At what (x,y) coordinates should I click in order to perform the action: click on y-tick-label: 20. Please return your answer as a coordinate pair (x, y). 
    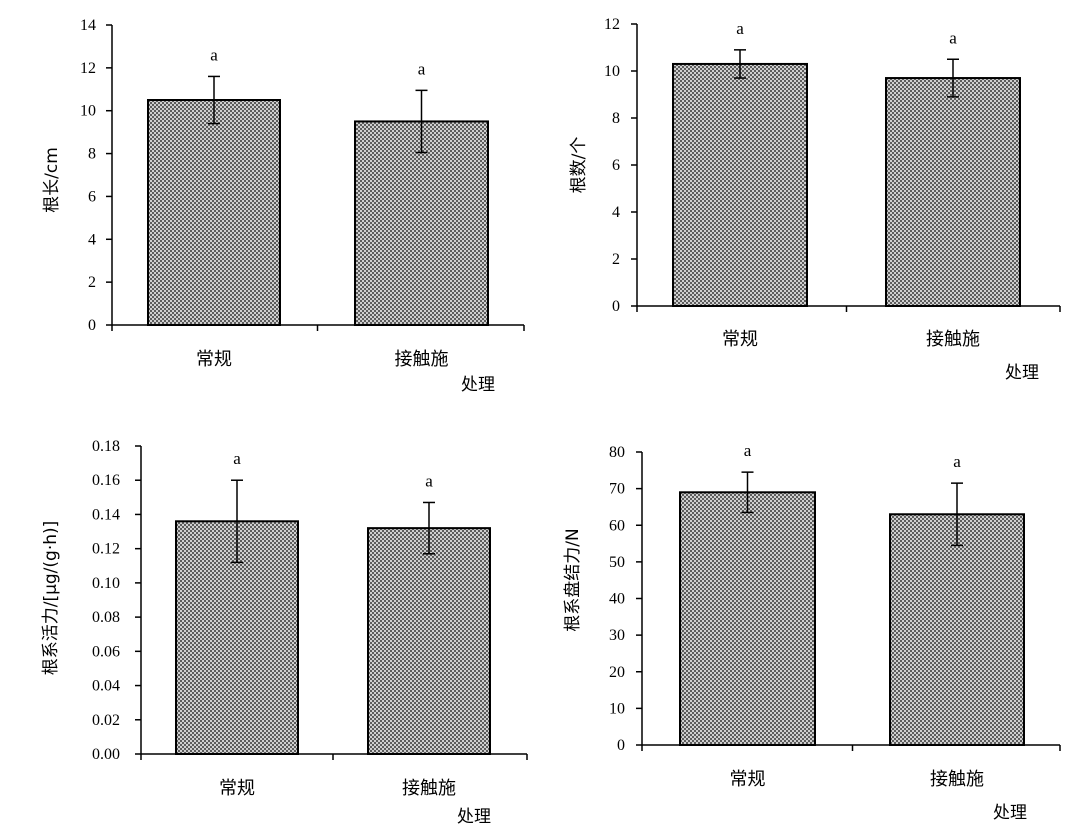
    Looking at the image, I should click on (617, 672).